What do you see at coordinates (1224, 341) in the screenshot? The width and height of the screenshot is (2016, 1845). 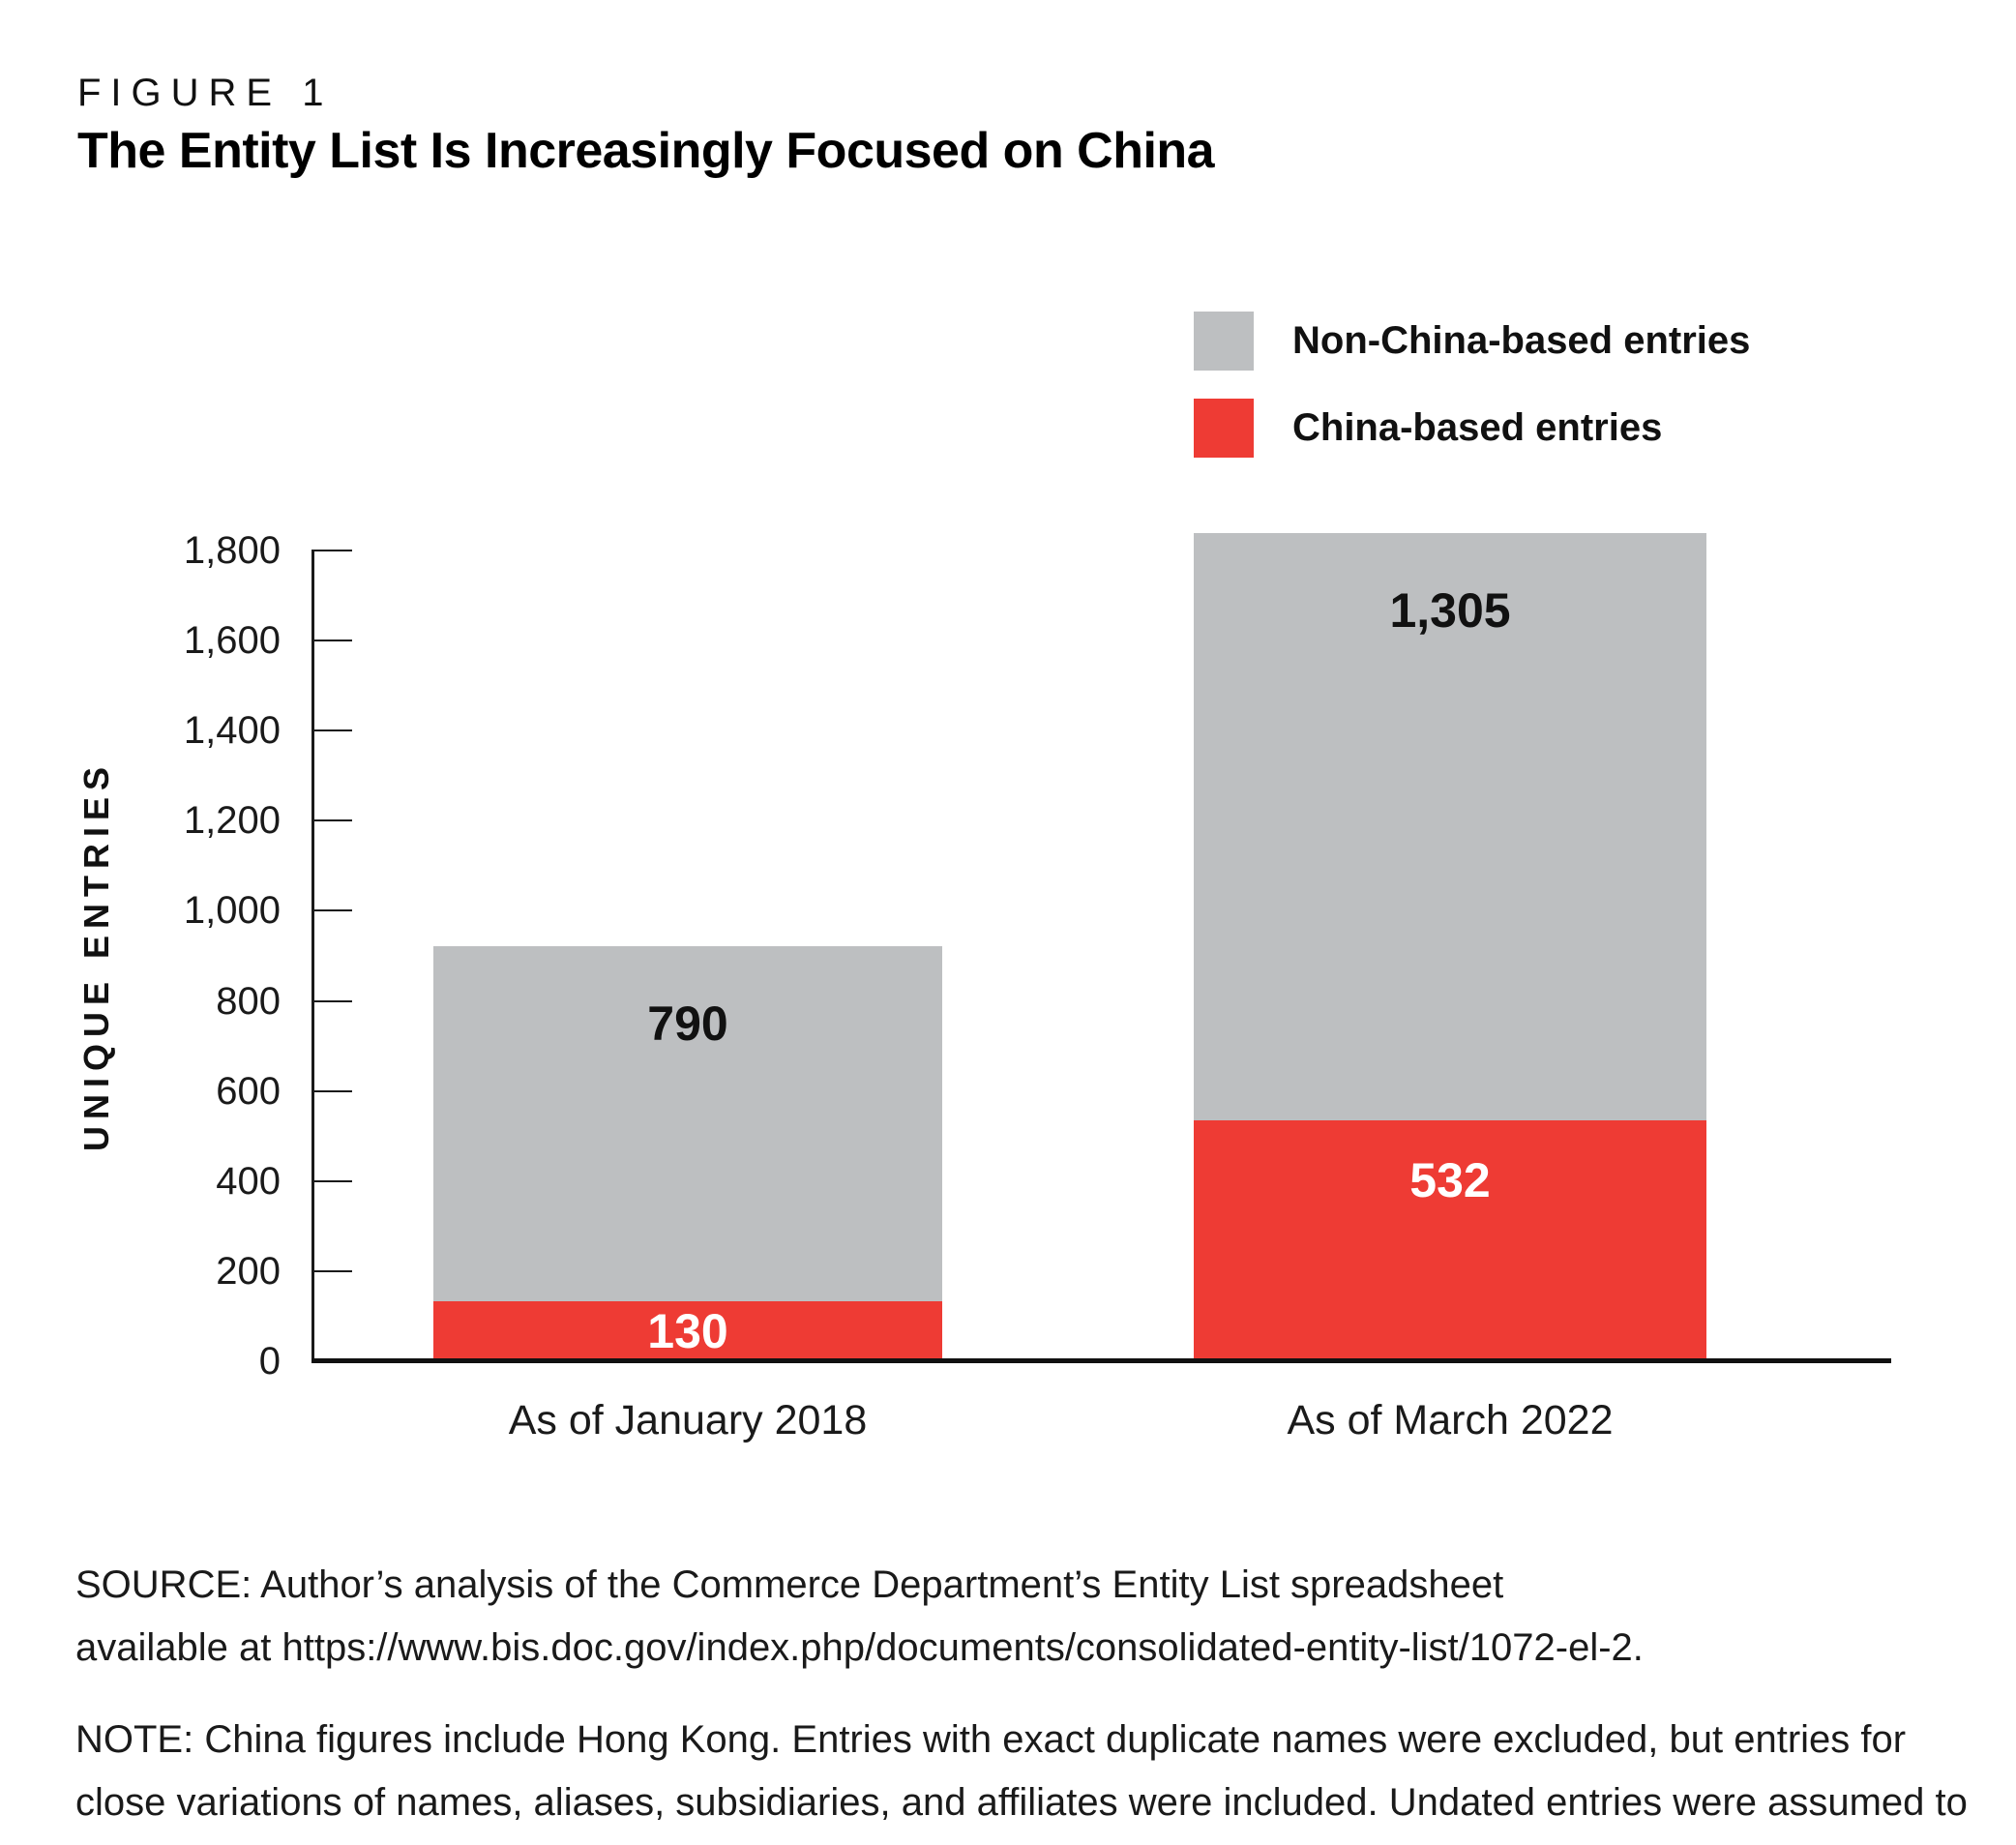 I see `legend-swatch-non-china` at bounding box center [1224, 341].